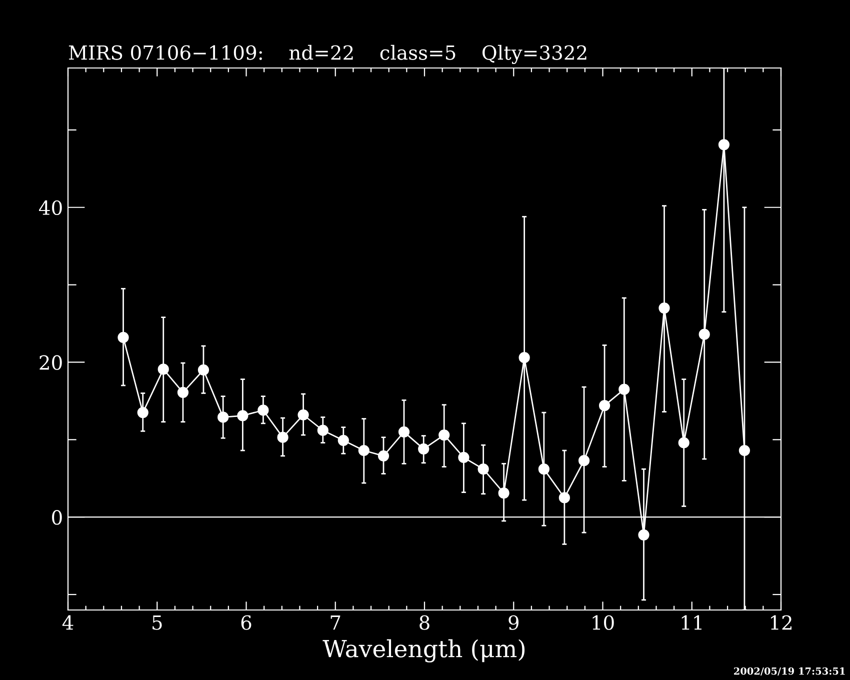 This screenshot has height=680, width=850. I want to click on x-tick-label: 5, so click(157, 622).